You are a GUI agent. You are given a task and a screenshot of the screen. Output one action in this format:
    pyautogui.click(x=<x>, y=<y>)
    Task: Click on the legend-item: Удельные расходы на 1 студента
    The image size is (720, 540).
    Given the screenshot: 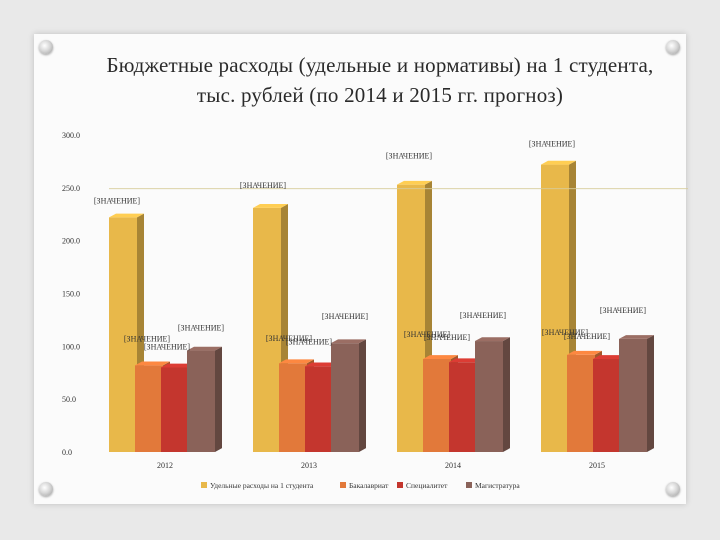 What is the action you would take?
    pyautogui.click(x=257, y=485)
    